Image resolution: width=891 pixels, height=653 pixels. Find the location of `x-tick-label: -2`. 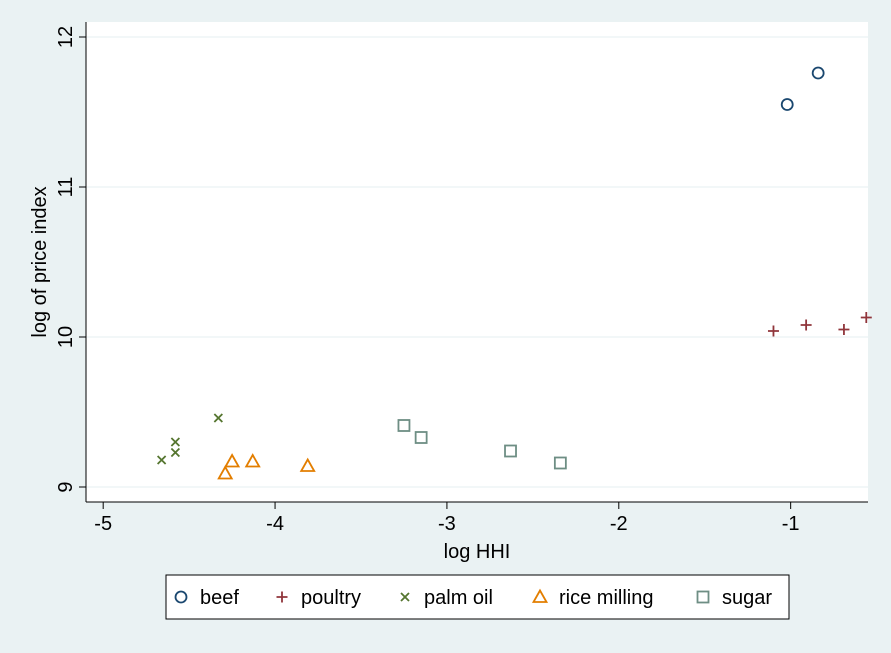

x-tick-label: -2 is located at coordinates (619, 524).